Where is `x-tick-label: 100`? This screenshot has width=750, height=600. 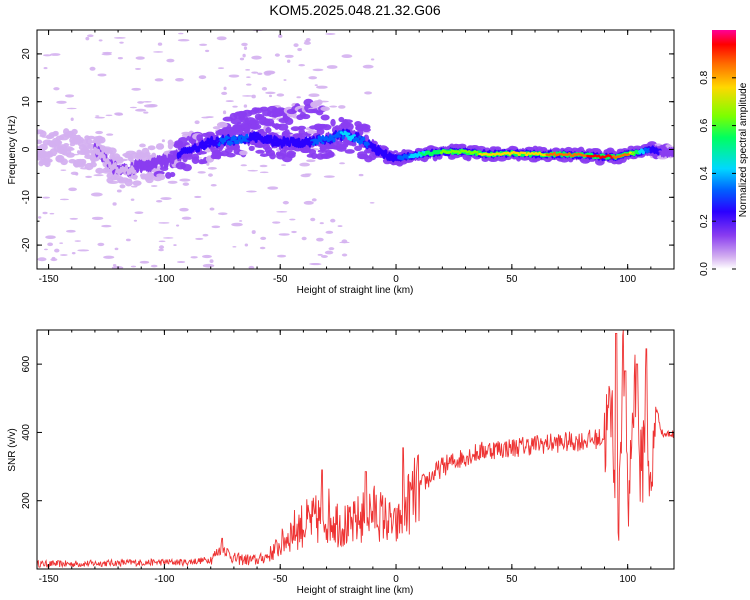 x-tick-label: 100 is located at coordinates (627, 579).